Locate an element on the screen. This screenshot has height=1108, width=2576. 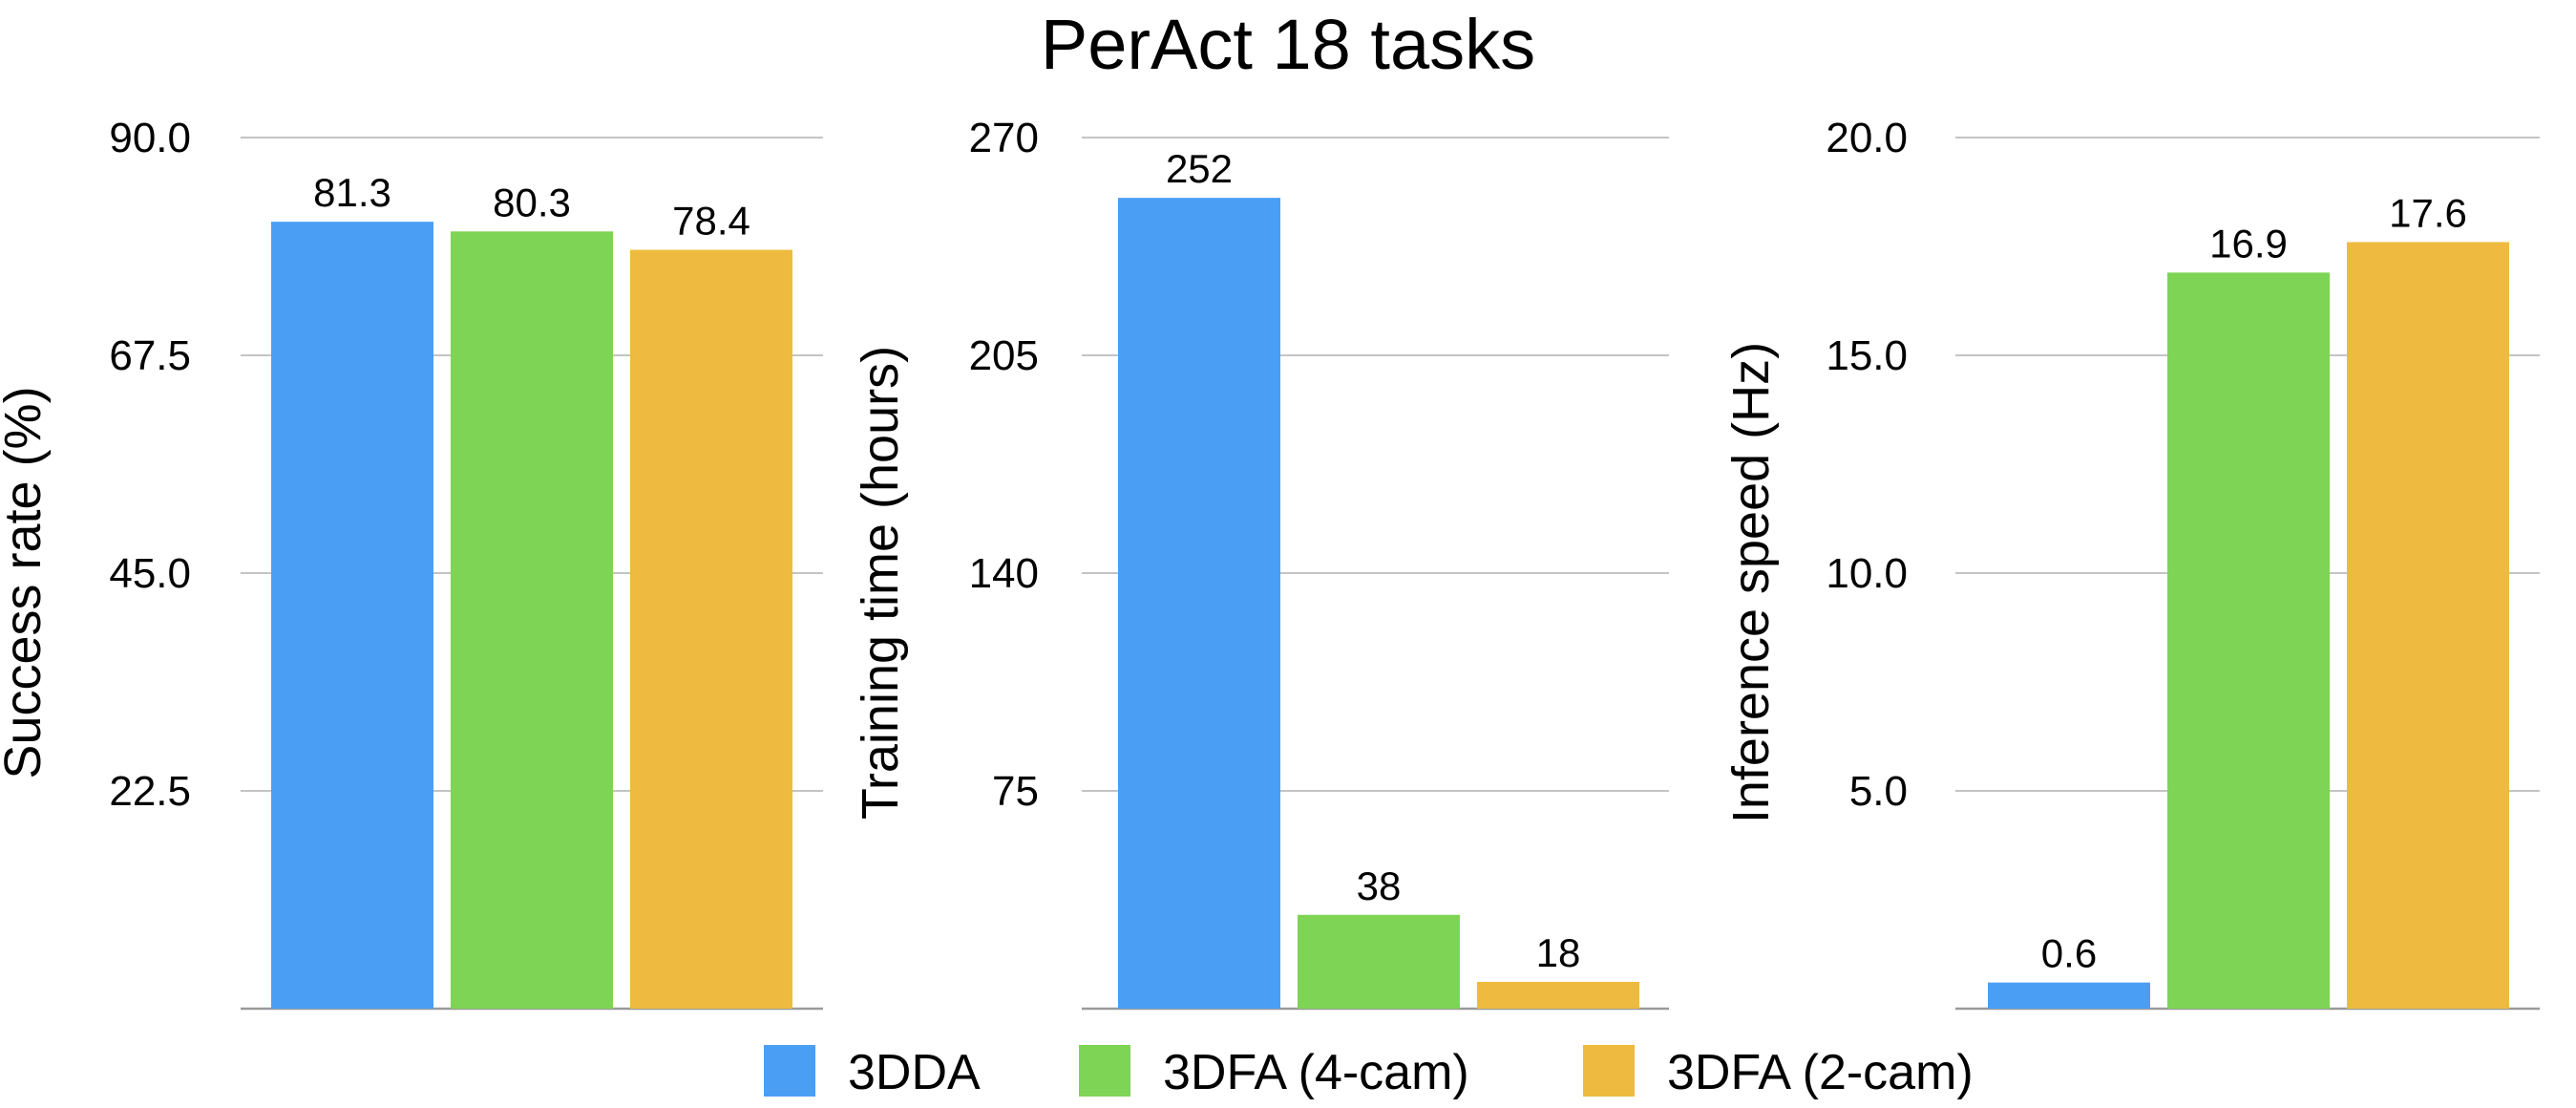
legend-label: 3DDA is located at coordinates (914, 1072).